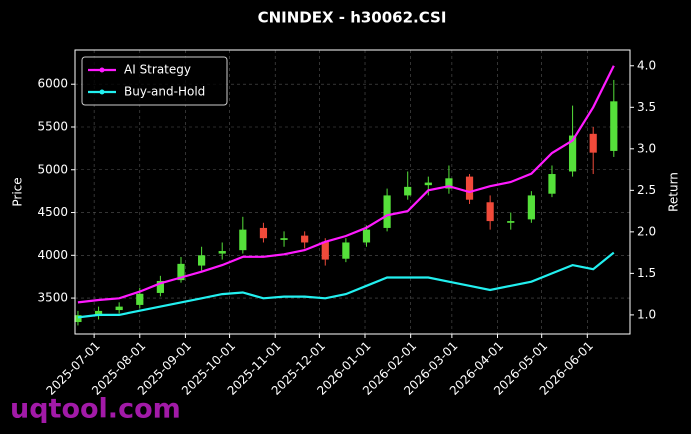 The height and width of the screenshot is (434, 691). I want to click on y-tick-label: 5500, so click(52, 126).